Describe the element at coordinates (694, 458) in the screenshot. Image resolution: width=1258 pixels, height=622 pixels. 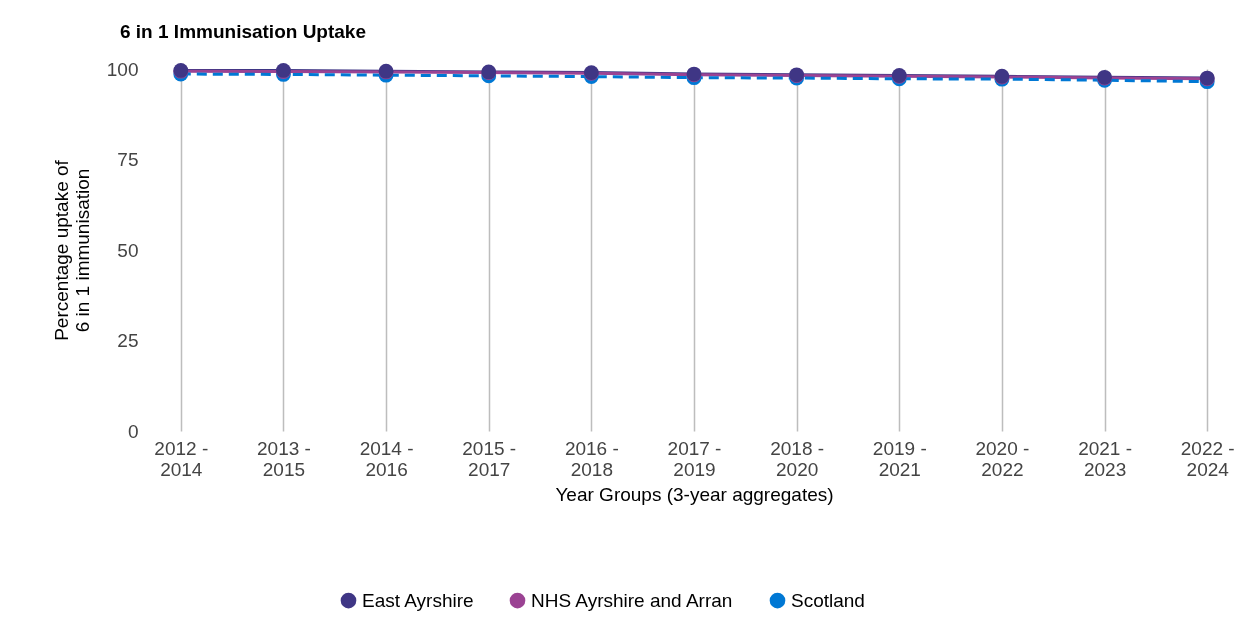
I see `x-tick-label: 2017 - 2019` at that location.